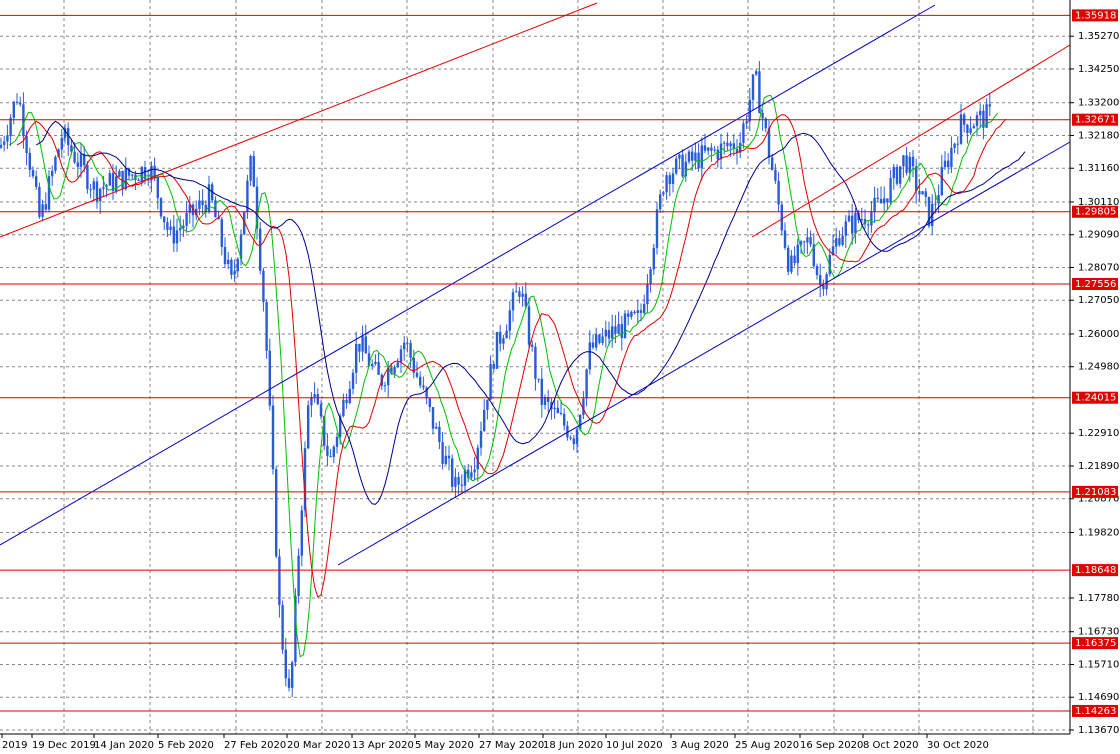  What do you see at coordinates (1095, 212) in the screenshot?
I see `level-label: 1.29805` at bounding box center [1095, 212].